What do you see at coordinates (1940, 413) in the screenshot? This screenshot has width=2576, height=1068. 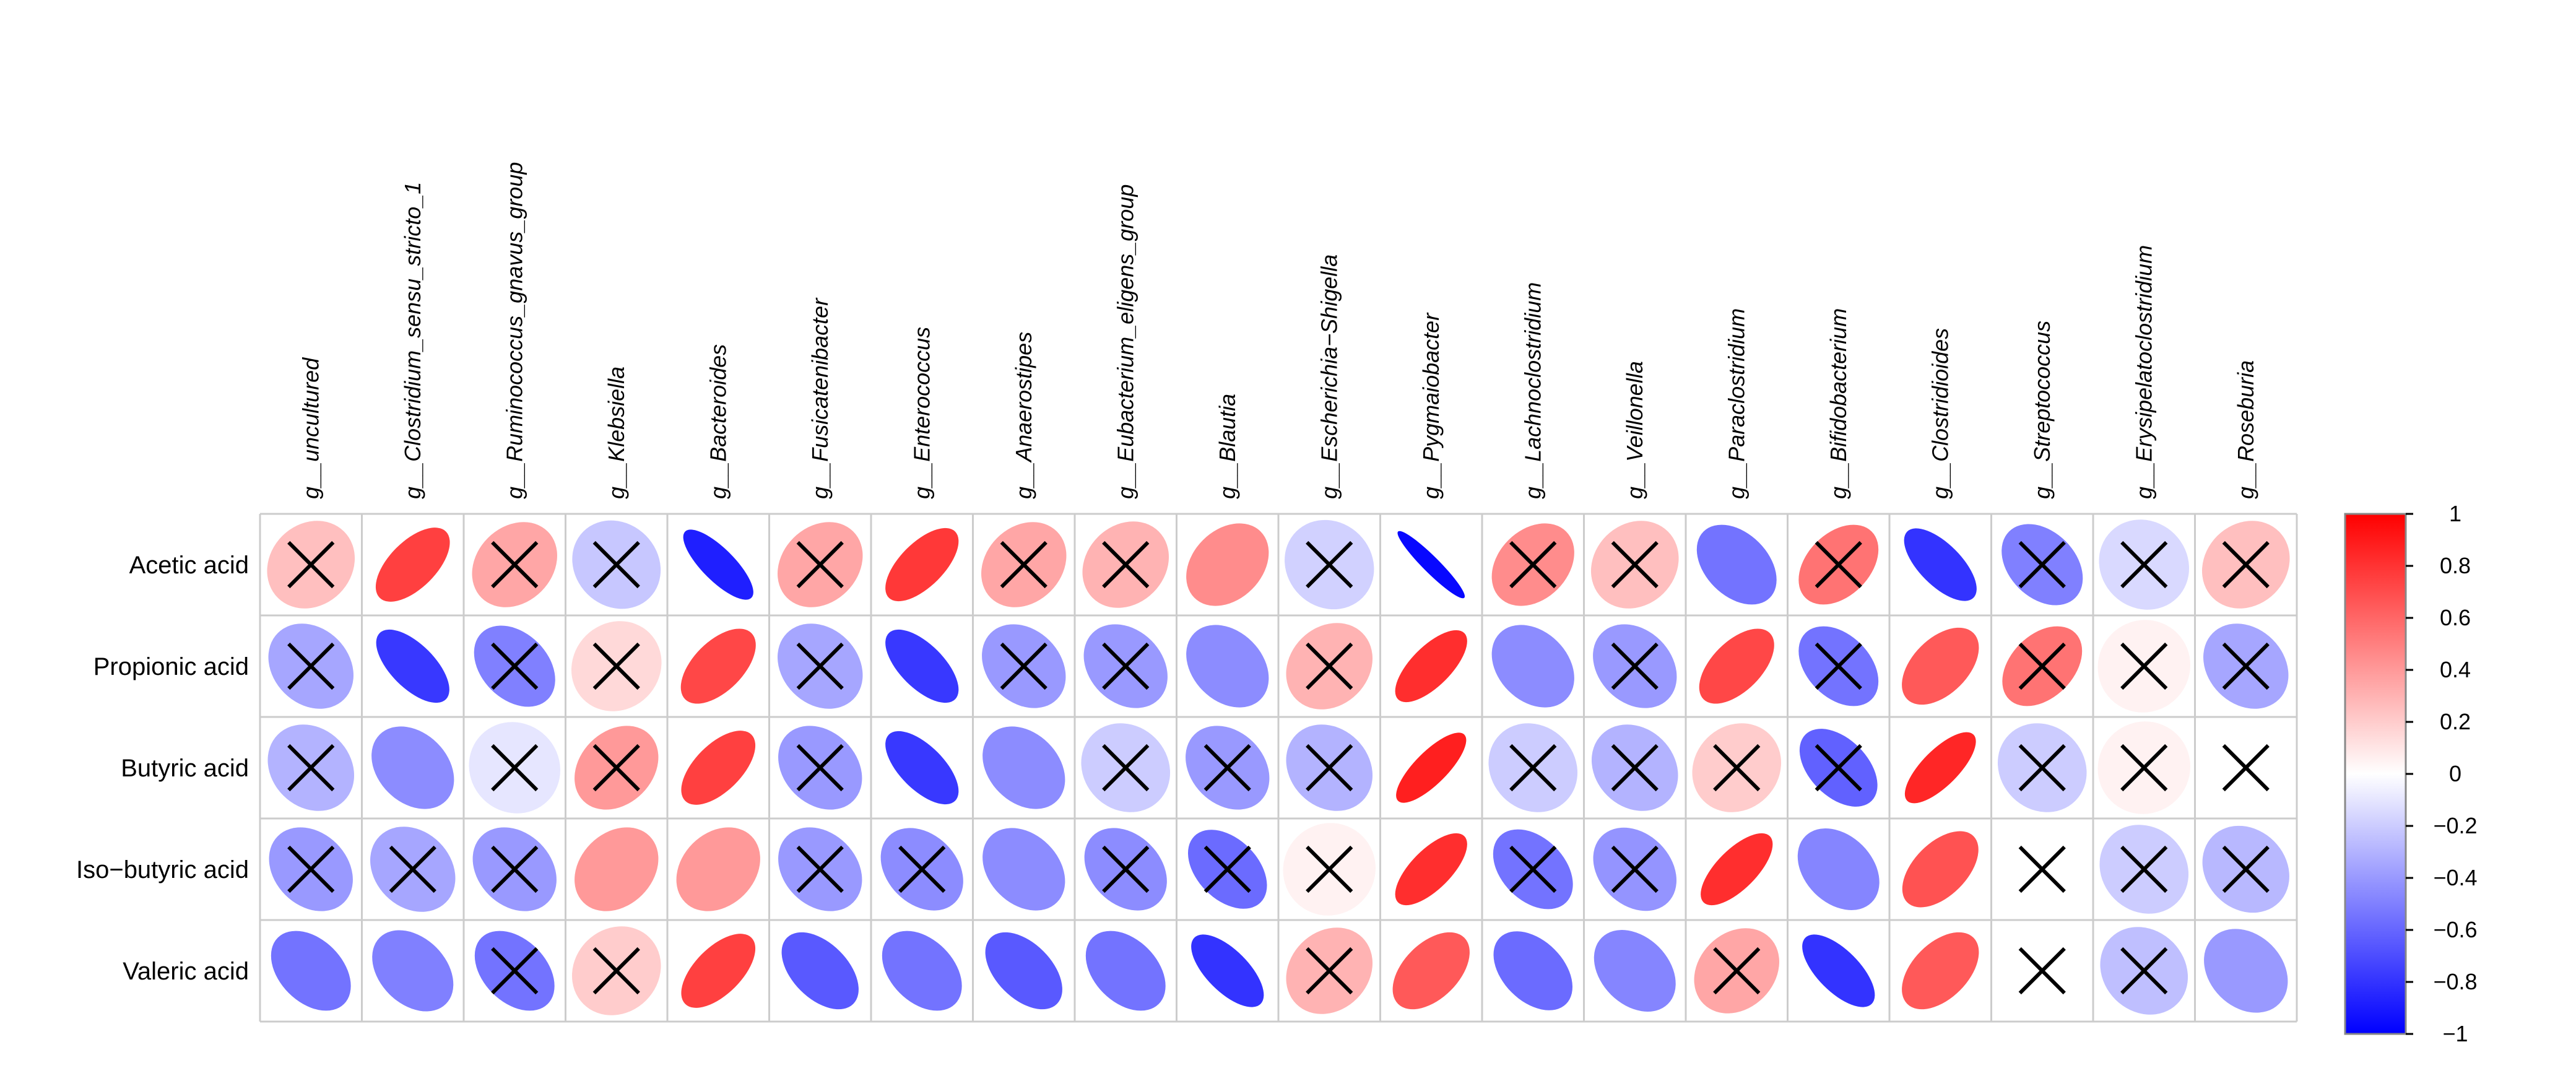 I see `column-label: g__Clostridioides` at bounding box center [1940, 413].